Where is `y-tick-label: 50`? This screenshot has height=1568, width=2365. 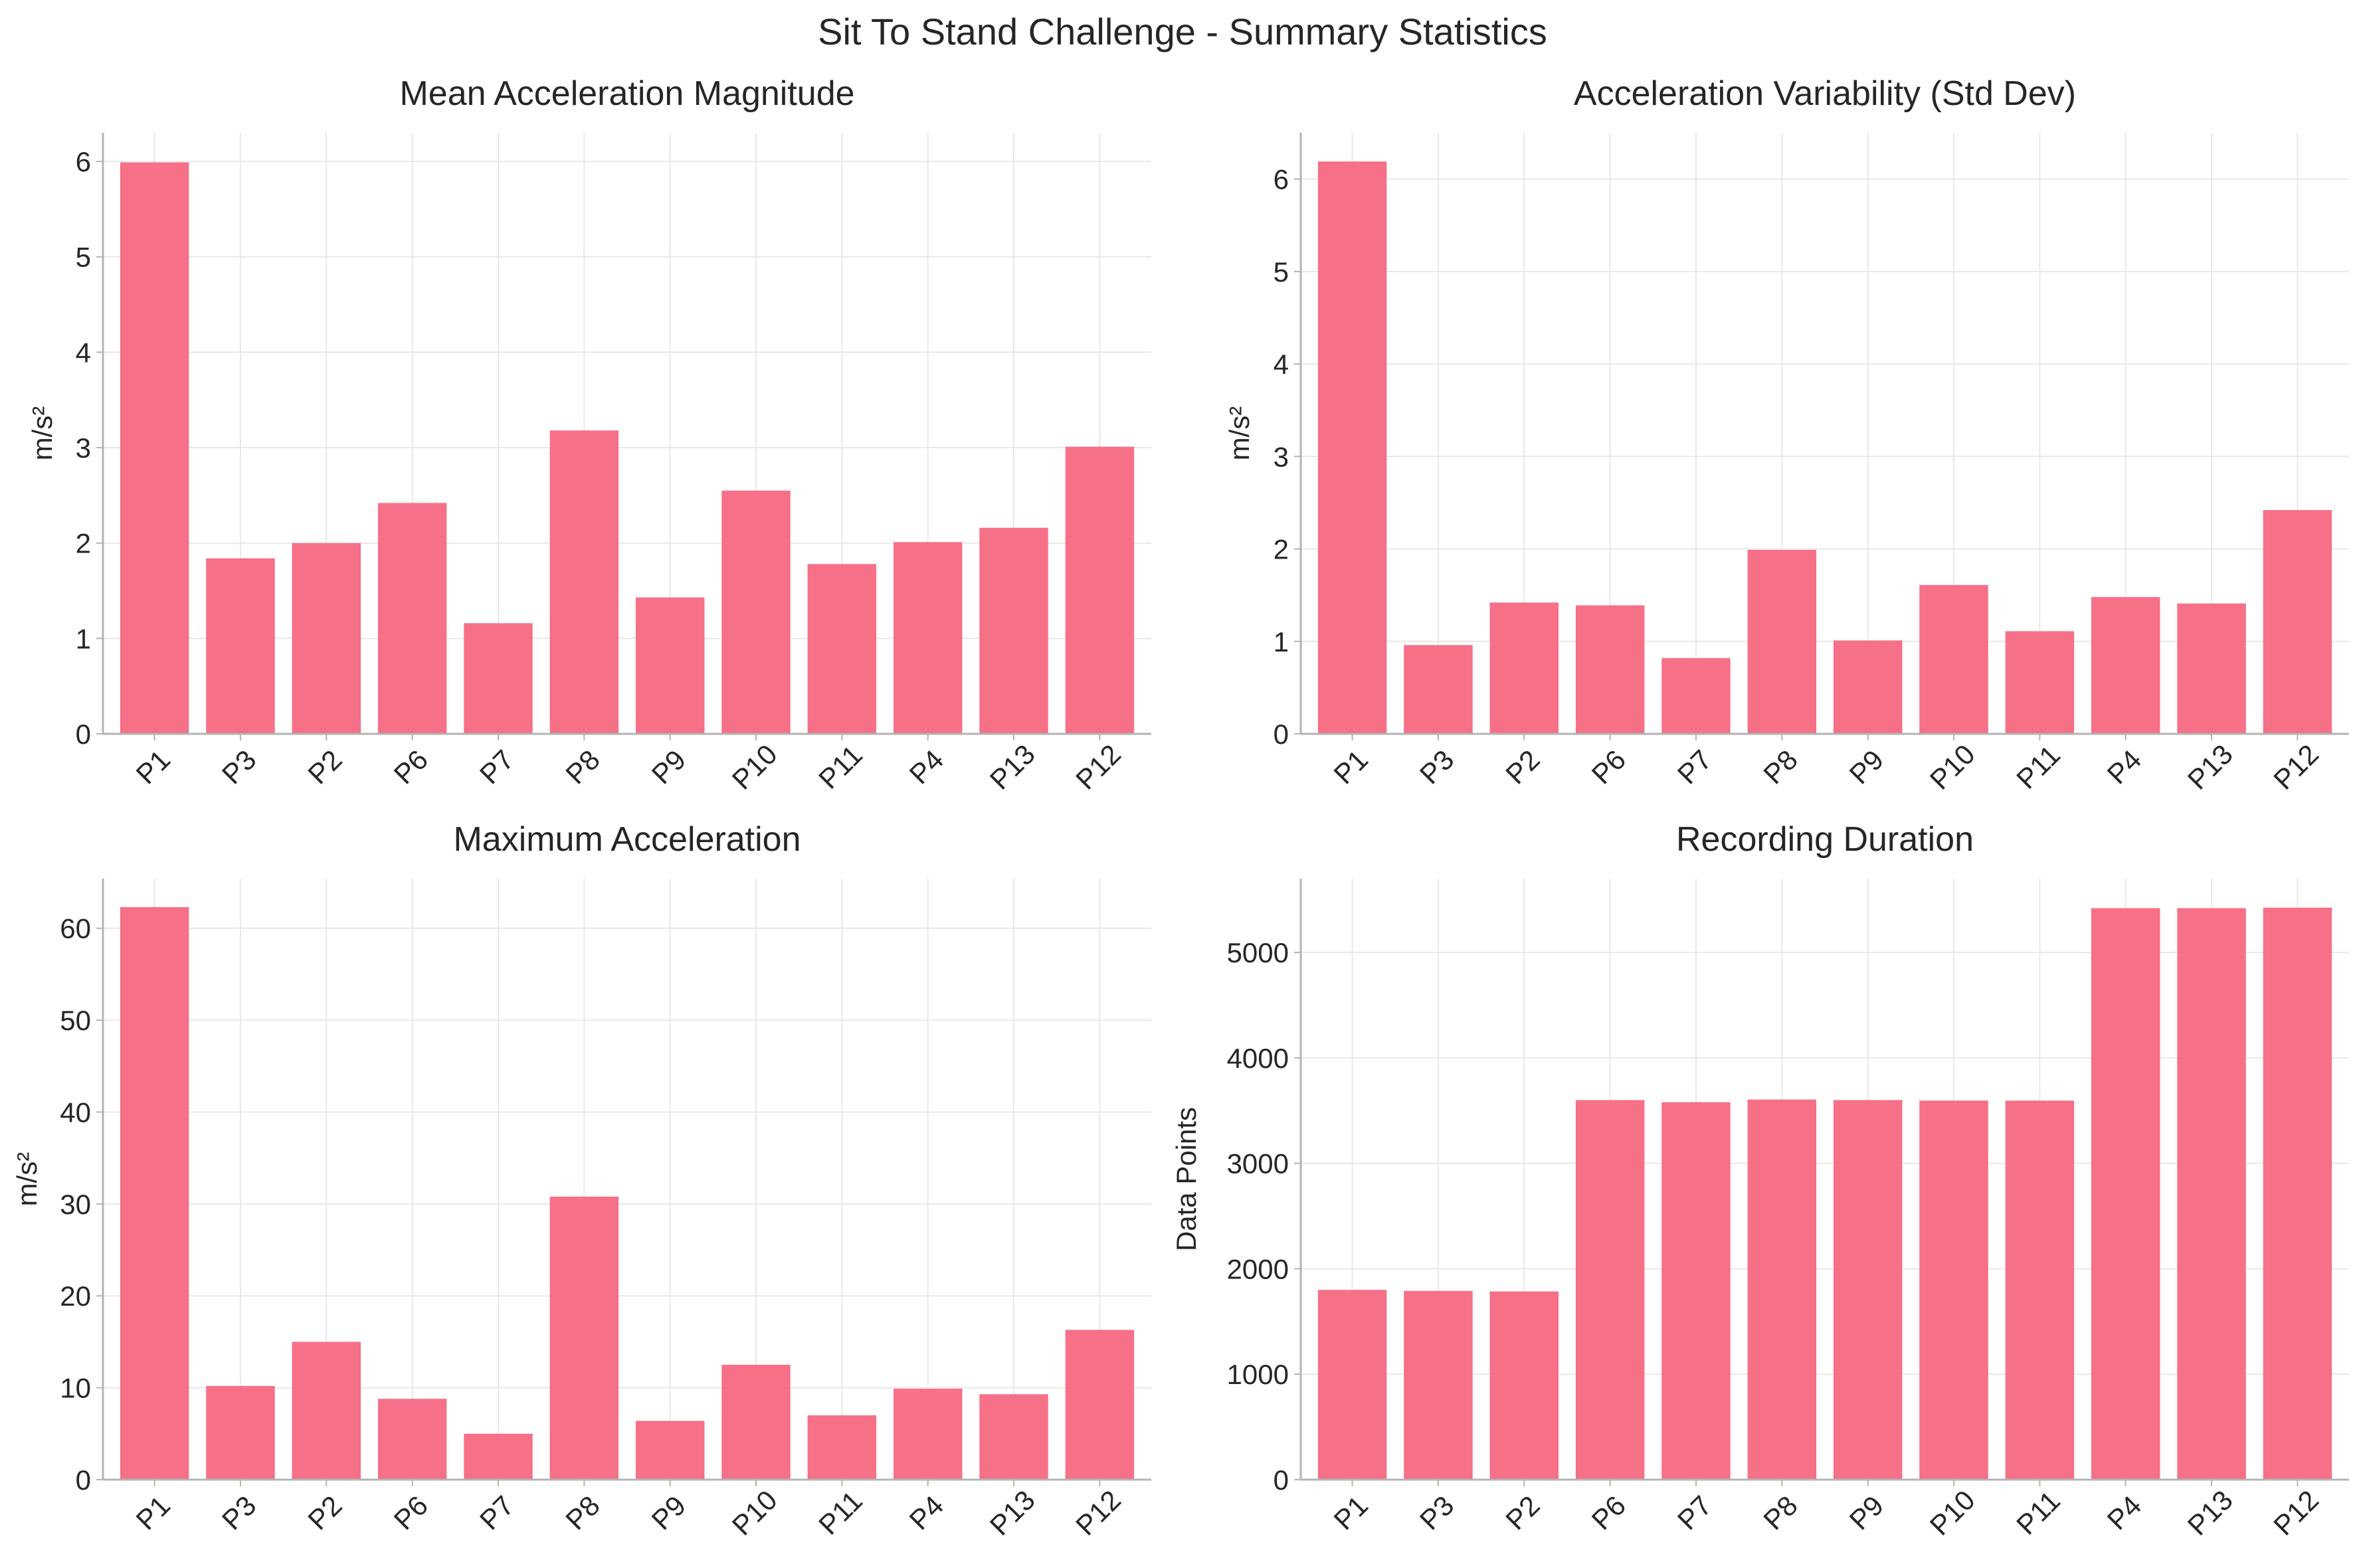 y-tick-label: 50 is located at coordinates (75, 1020).